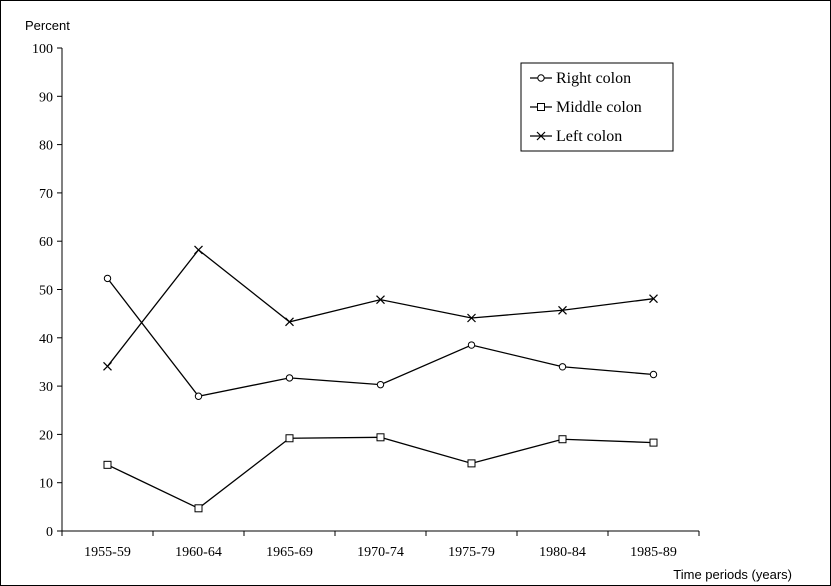 This screenshot has width=831, height=586. I want to click on legend-marker-left-colon, so click(541, 136).